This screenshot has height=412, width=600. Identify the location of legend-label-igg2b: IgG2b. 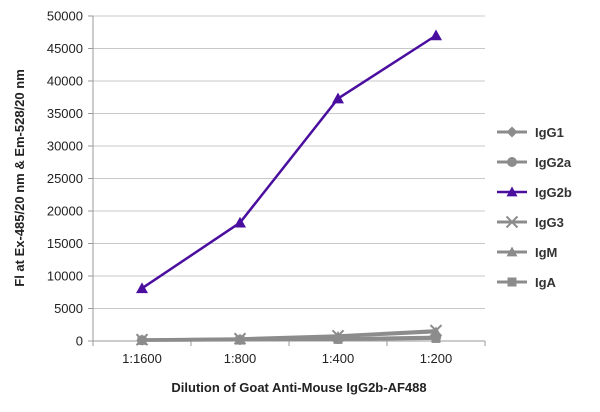
(553, 192).